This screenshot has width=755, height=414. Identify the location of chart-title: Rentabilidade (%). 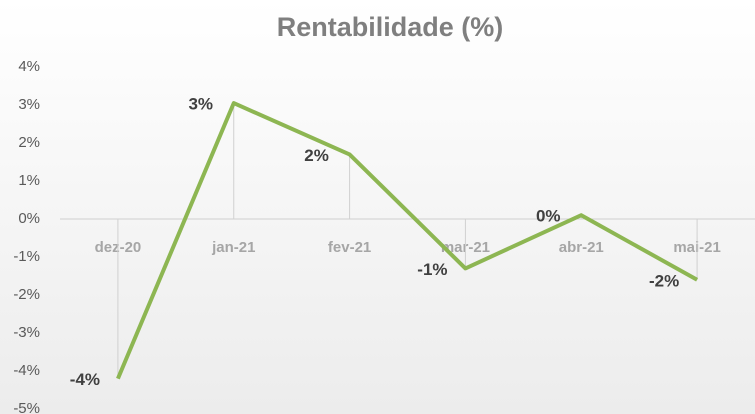
(390, 27).